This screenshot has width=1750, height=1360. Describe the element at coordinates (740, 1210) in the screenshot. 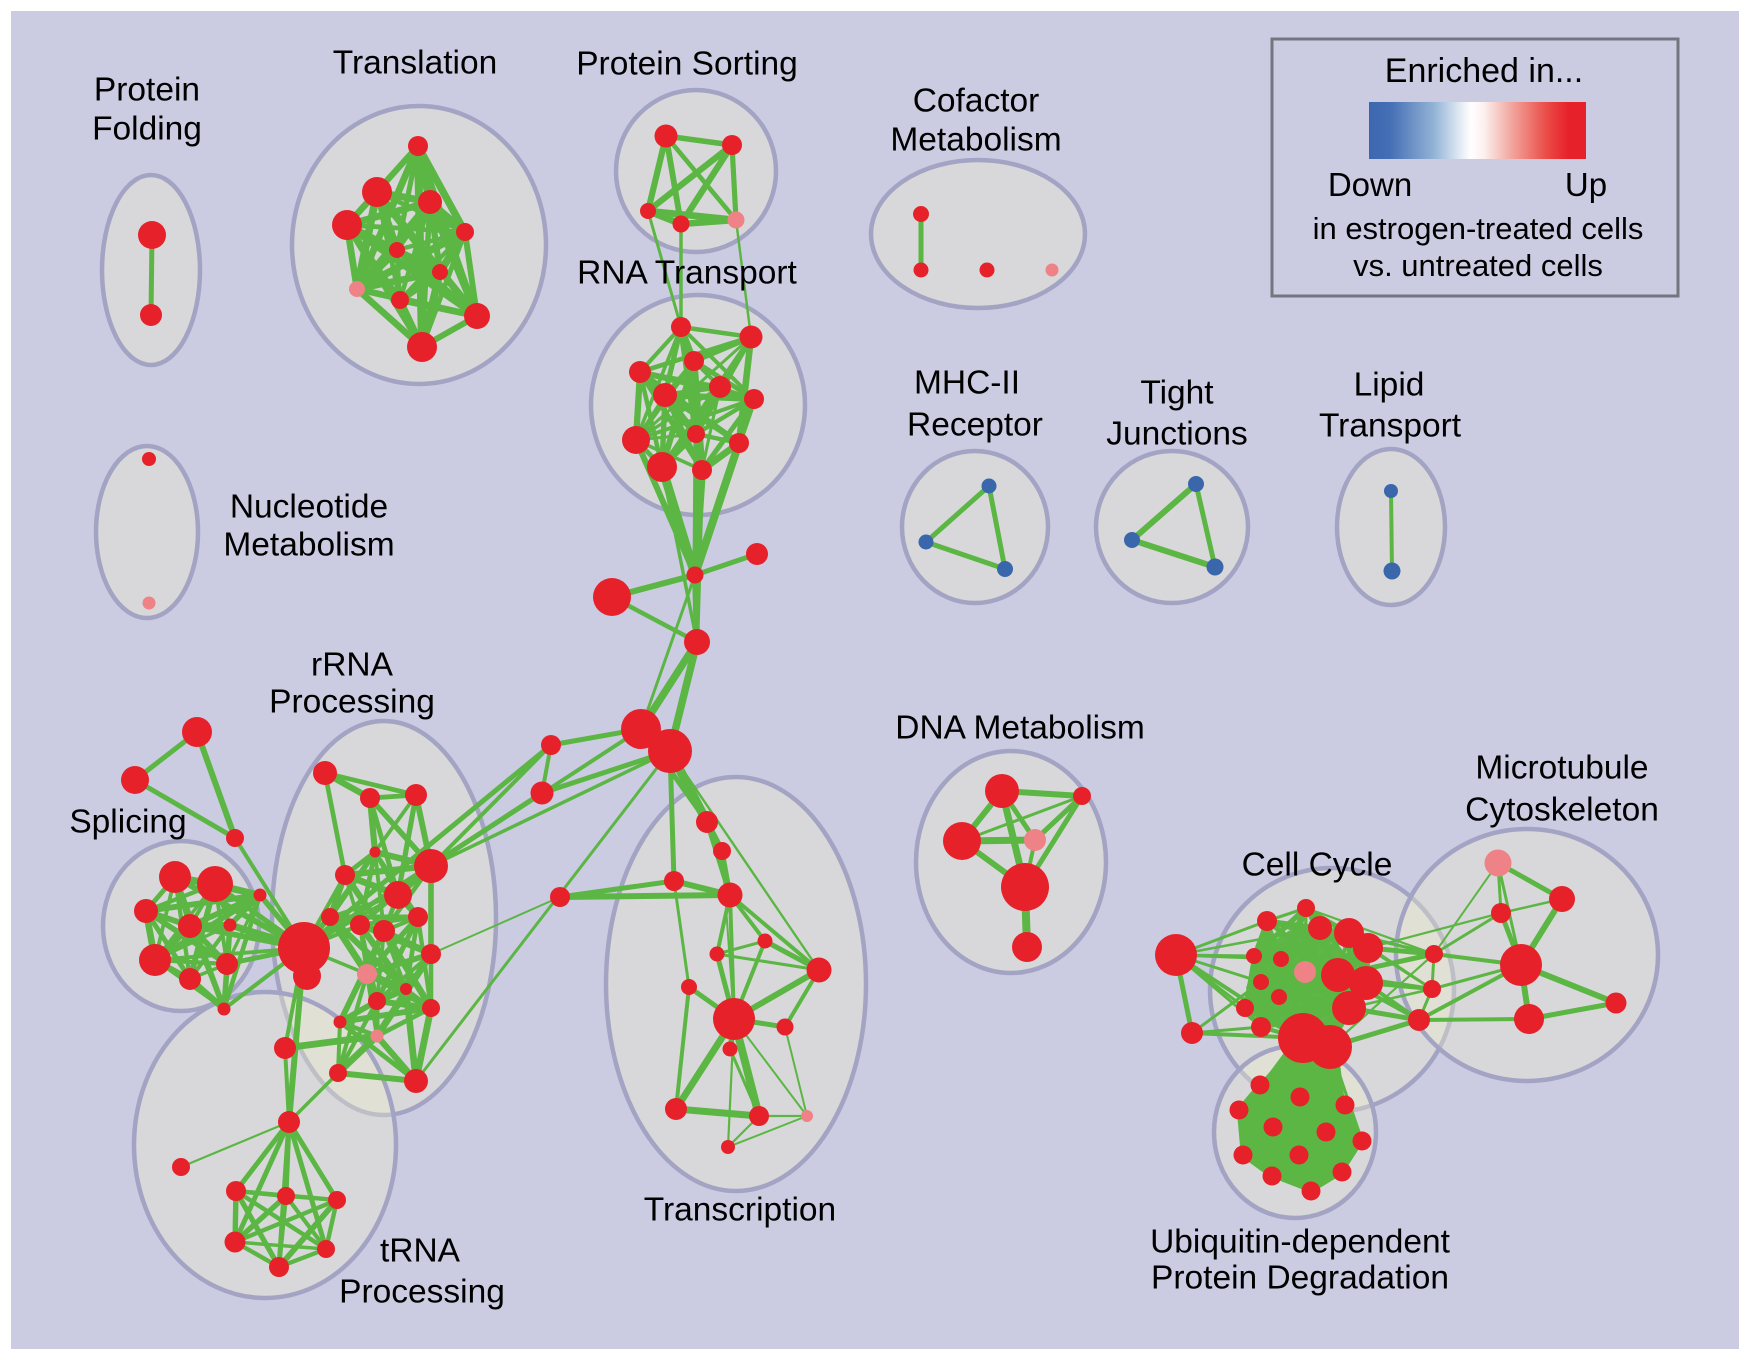

I see `svg-text: Transcription` at that location.